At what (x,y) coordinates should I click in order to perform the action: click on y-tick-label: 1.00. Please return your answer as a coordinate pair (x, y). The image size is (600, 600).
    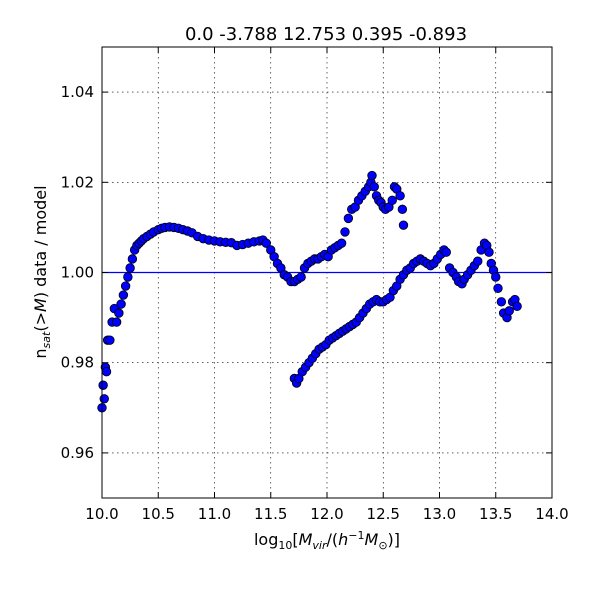
    Looking at the image, I should click on (77, 273).